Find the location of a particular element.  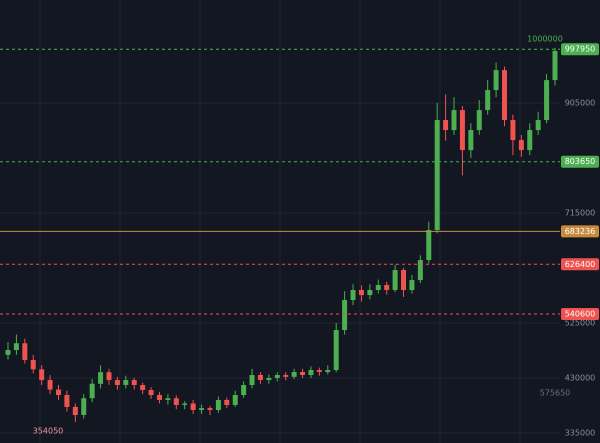

marker-label: 575650 is located at coordinates (555, 393).